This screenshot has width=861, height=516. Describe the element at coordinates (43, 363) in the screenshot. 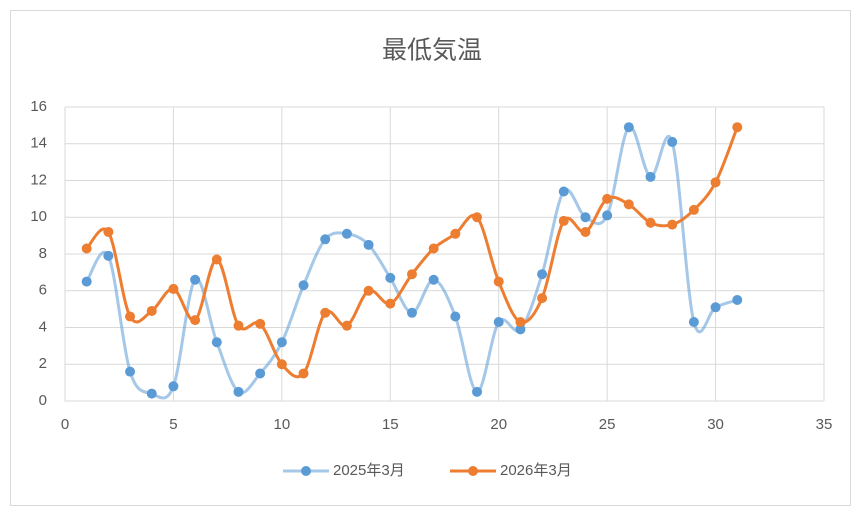

I see `y-tick-label: 2` at that location.